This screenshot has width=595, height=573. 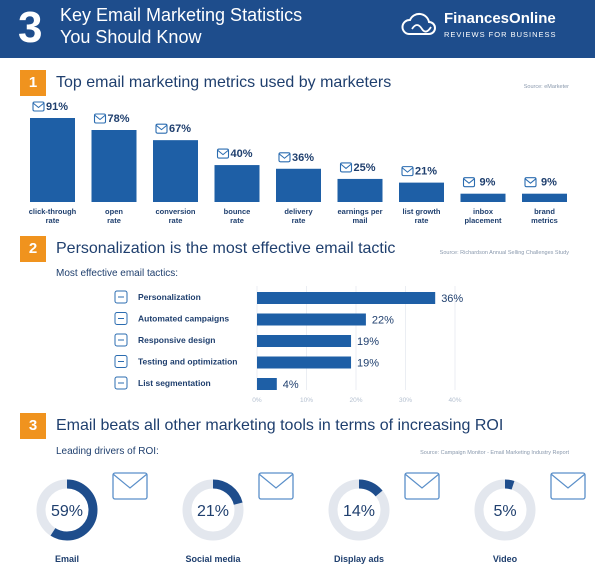 What do you see at coordinates (121, 340) in the screenshot?
I see `devices-icon-shape` at bounding box center [121, 340].